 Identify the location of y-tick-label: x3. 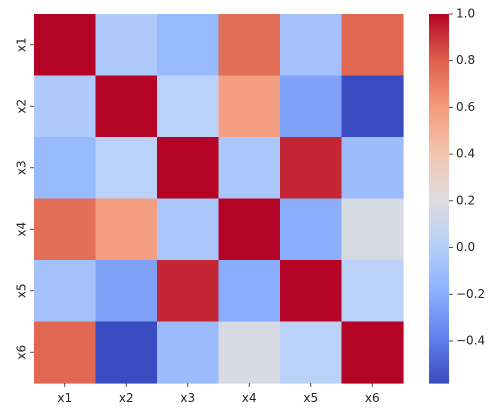
(22, 167).